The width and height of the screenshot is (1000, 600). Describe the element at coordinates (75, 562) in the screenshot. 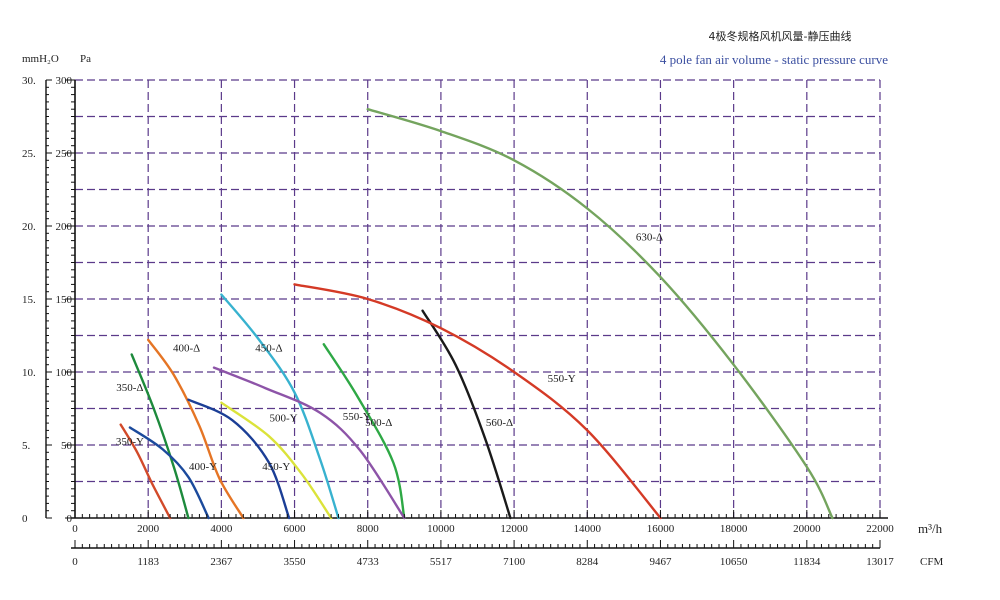

I see `x2-tick-label: 0` at that location.